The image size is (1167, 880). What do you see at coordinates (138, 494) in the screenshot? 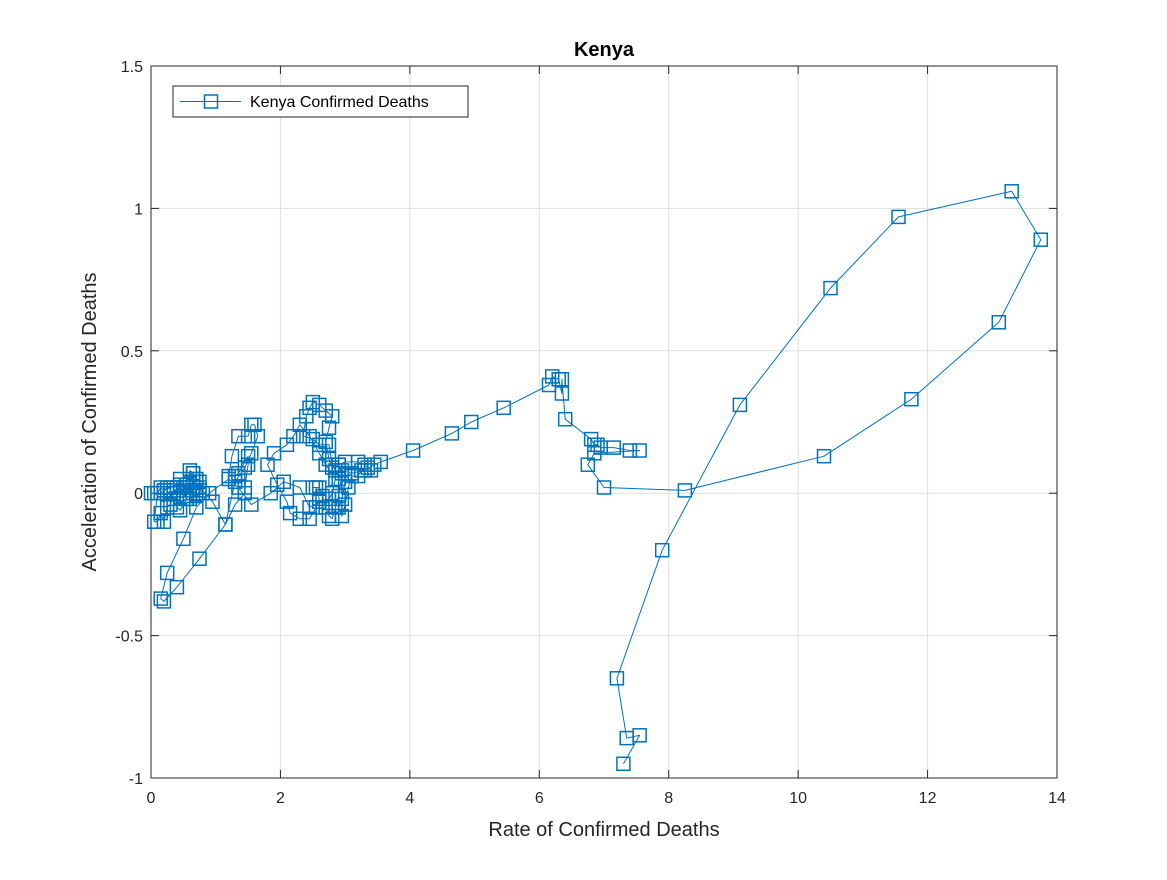
I see `y-tick-label: 0` at bounding box center [138, 494].